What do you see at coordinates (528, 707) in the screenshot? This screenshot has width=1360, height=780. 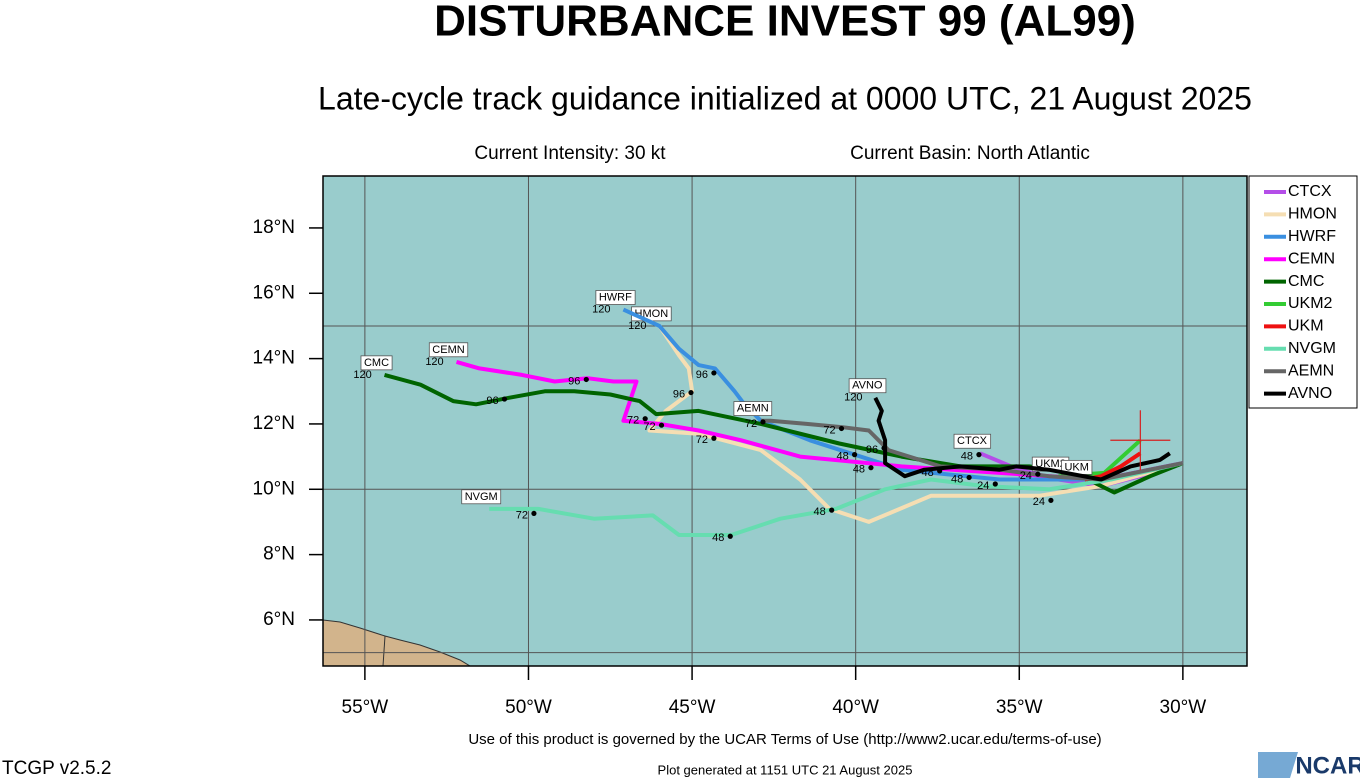 I see `x-tick-label: 50°W` at bounding box center [528, 707].